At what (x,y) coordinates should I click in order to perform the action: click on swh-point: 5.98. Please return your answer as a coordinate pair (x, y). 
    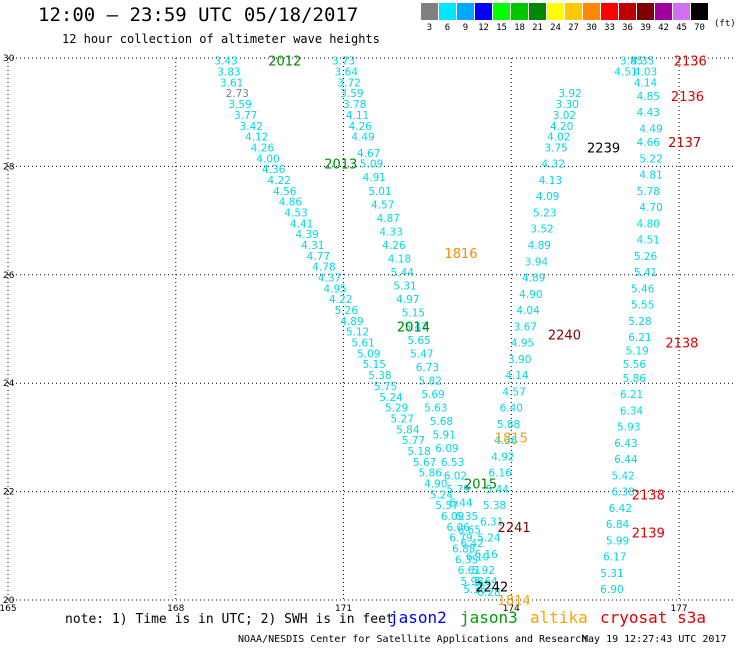
    Looking at the image, I should click on (471, 582).